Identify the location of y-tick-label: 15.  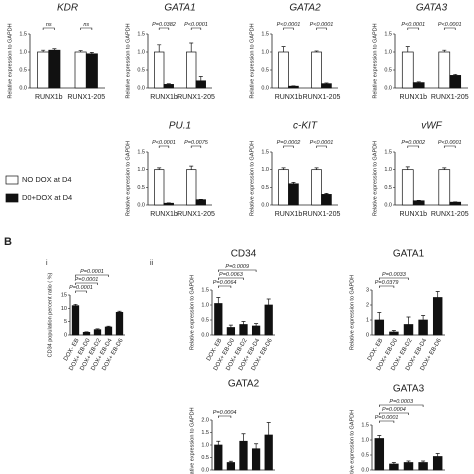
(64, 295).